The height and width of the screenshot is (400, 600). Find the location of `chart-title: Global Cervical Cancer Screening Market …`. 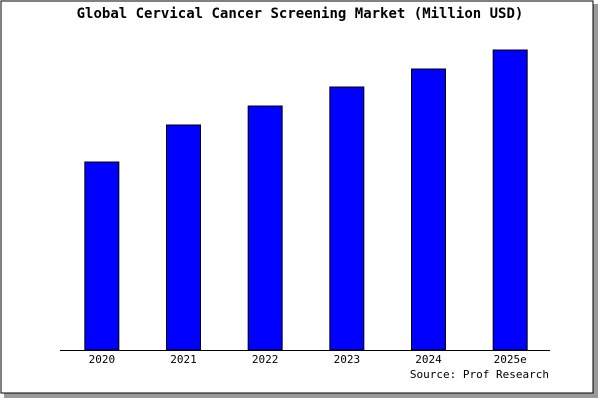

chart-title: Global Cervical Cancer Screening Market … is located at coordinates (300, 14).